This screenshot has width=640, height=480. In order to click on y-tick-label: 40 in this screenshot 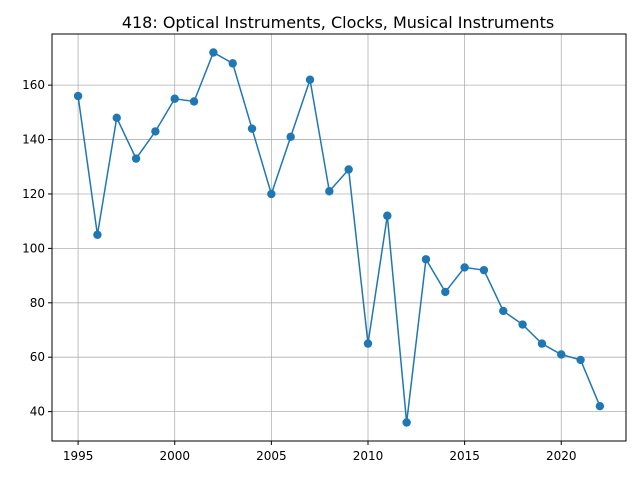, I will do `click(37, 412)`.